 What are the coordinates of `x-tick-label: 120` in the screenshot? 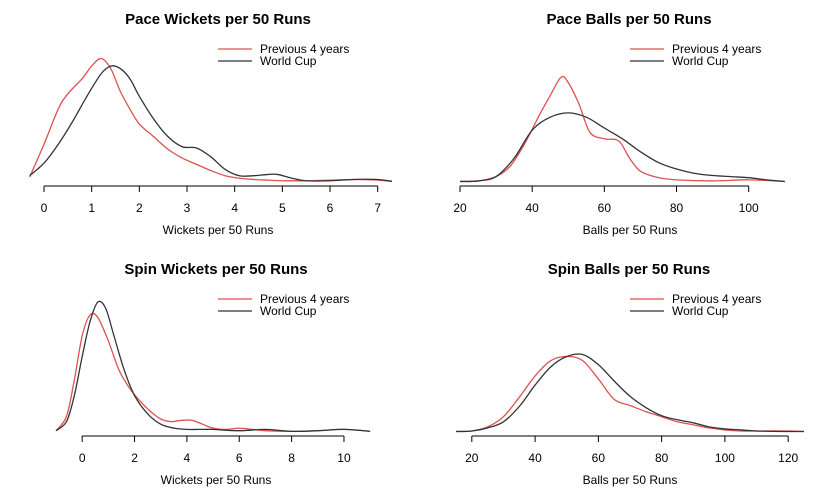 It's located at (788, 458).